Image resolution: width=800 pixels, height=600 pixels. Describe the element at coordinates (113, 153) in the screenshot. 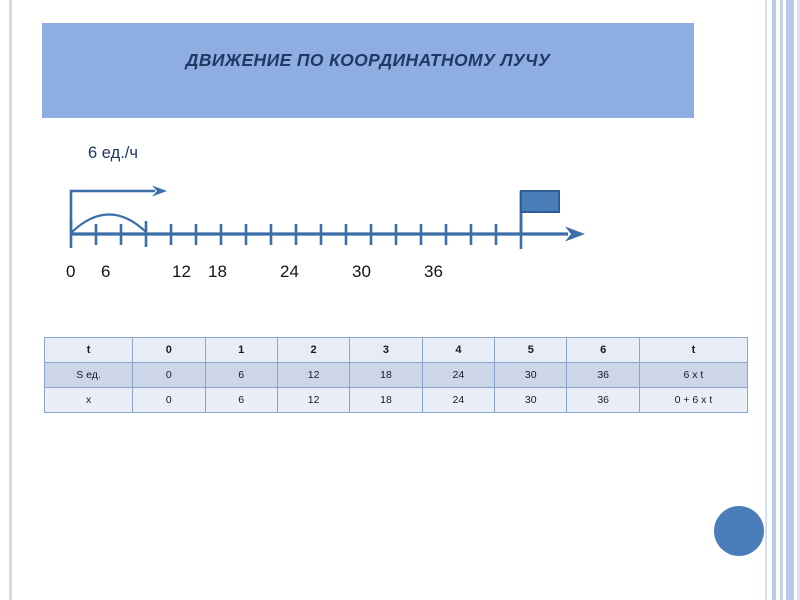

I see `speed-label: 6 ед./ч` at that location.